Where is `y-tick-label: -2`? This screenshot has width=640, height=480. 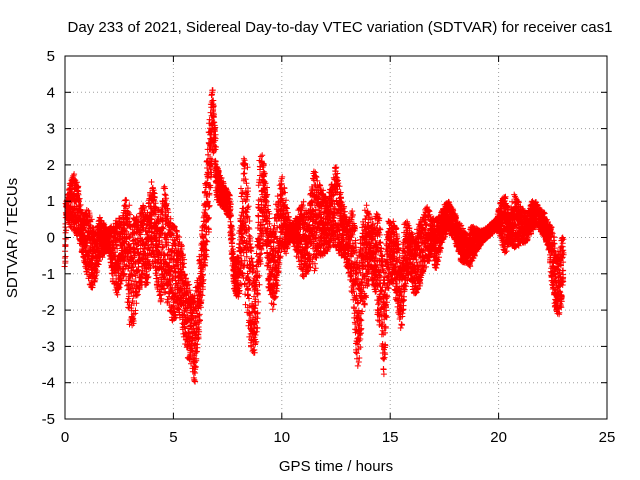 y-tick-label: -2 is located at coordinates (48, 310).